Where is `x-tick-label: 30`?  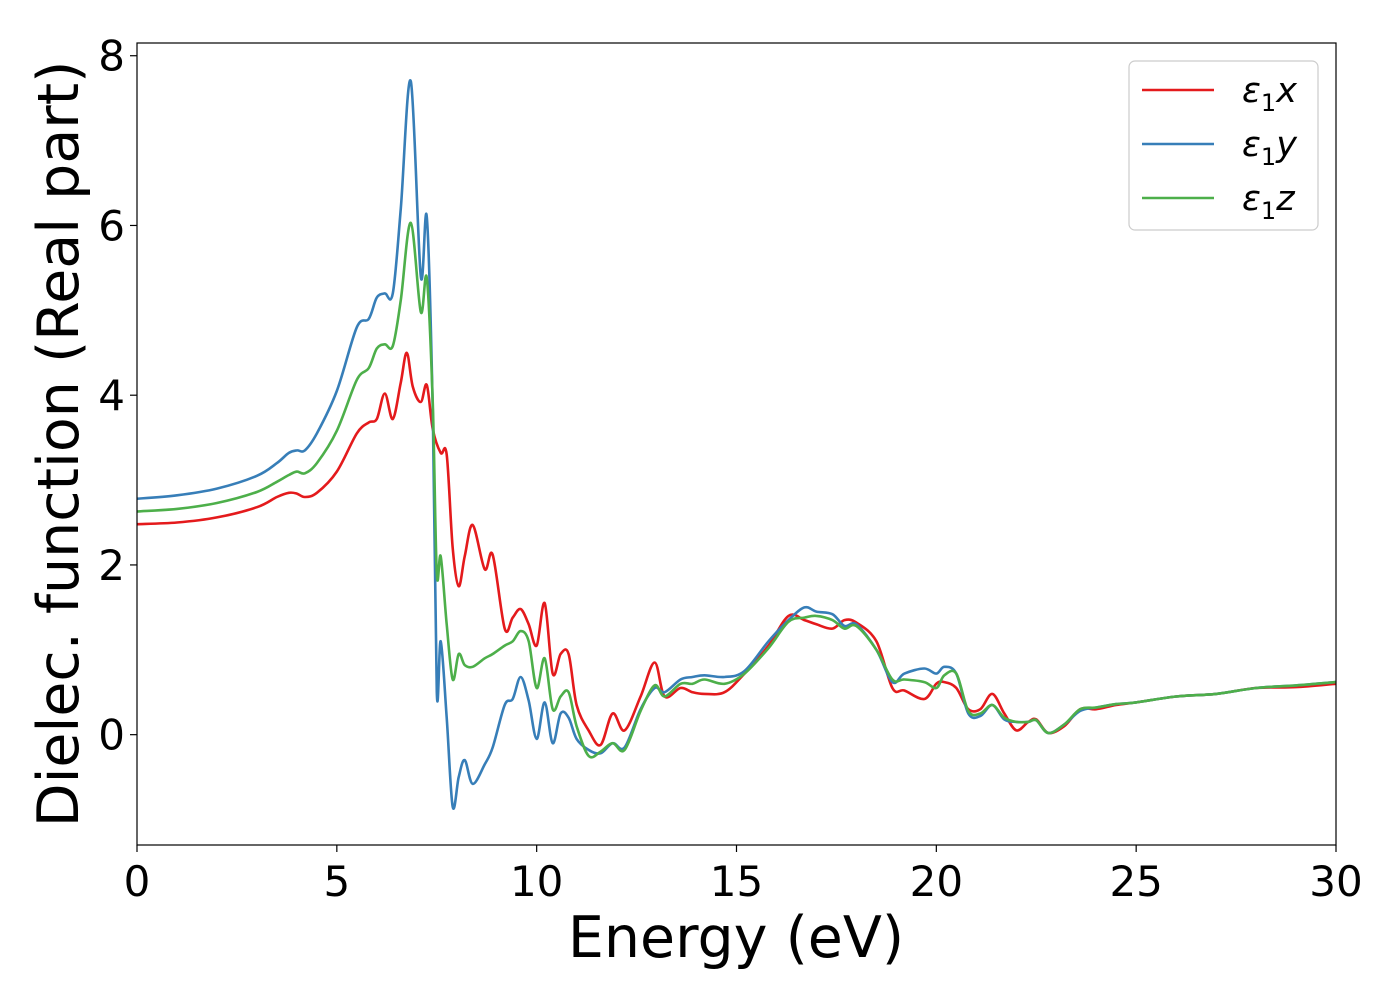 x-tick-label: 30 is located at coordinates (1335, 881).